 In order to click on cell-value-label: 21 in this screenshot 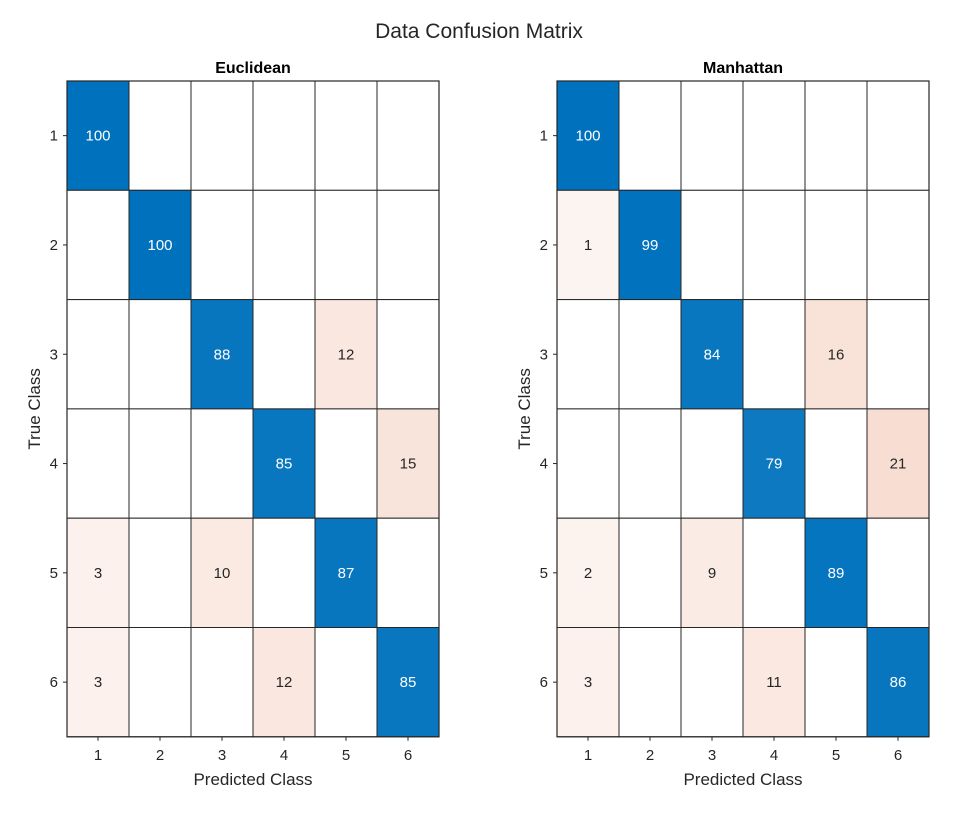, I will do `click(898, 464)`.